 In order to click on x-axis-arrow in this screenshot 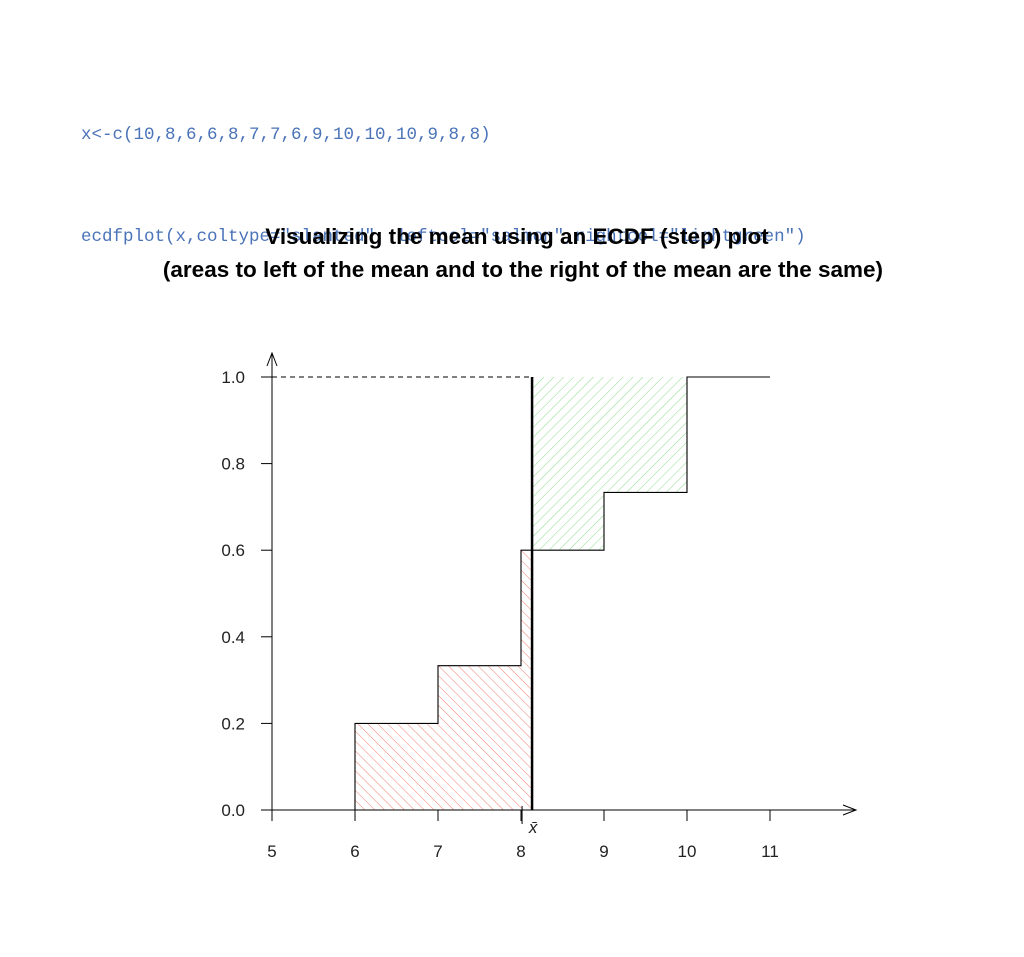, I will do `click(850, 810)`.